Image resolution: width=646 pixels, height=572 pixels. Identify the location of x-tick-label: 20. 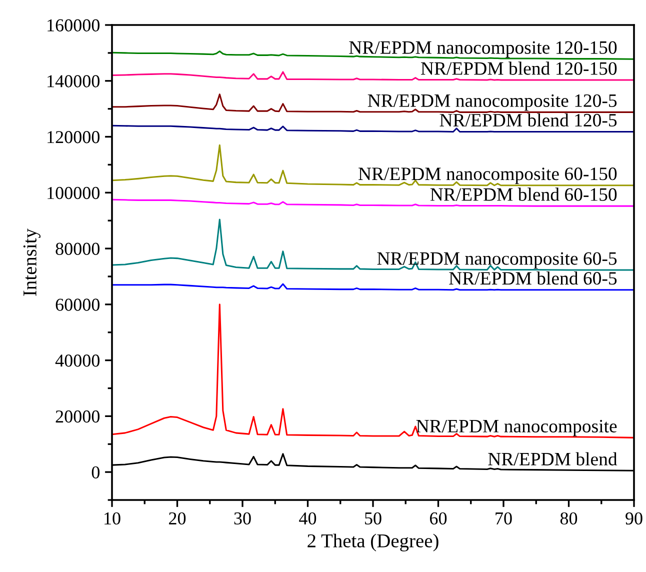
(177, 518).